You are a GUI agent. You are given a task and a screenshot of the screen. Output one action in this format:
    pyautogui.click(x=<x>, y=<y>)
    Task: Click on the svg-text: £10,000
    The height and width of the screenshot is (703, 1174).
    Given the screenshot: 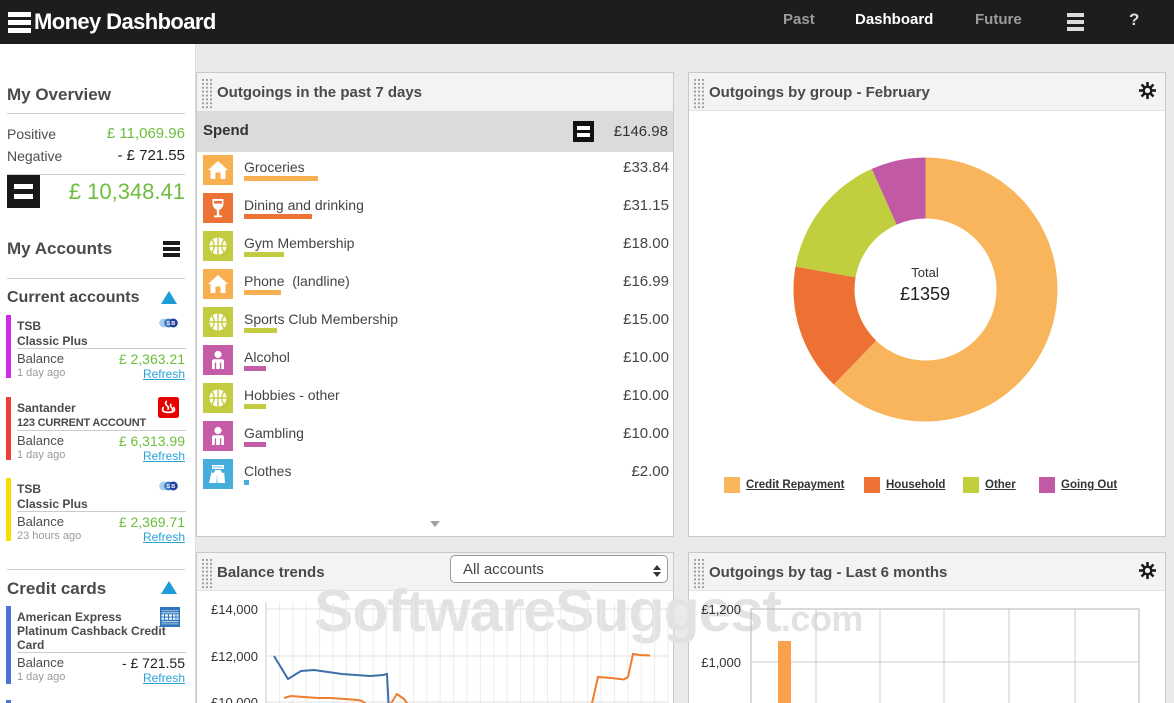 What is the action you would take?
    pyautogui.click(x=234, y=699)
    